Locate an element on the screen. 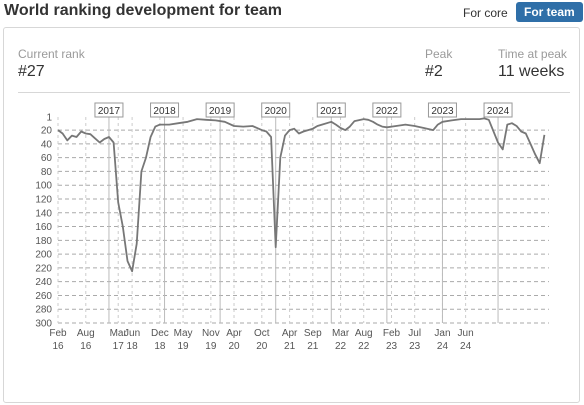 Image resolution: width=584 pixels, height=405 pixels. y-tick-label: 180 is located at coordinates (43, 241).